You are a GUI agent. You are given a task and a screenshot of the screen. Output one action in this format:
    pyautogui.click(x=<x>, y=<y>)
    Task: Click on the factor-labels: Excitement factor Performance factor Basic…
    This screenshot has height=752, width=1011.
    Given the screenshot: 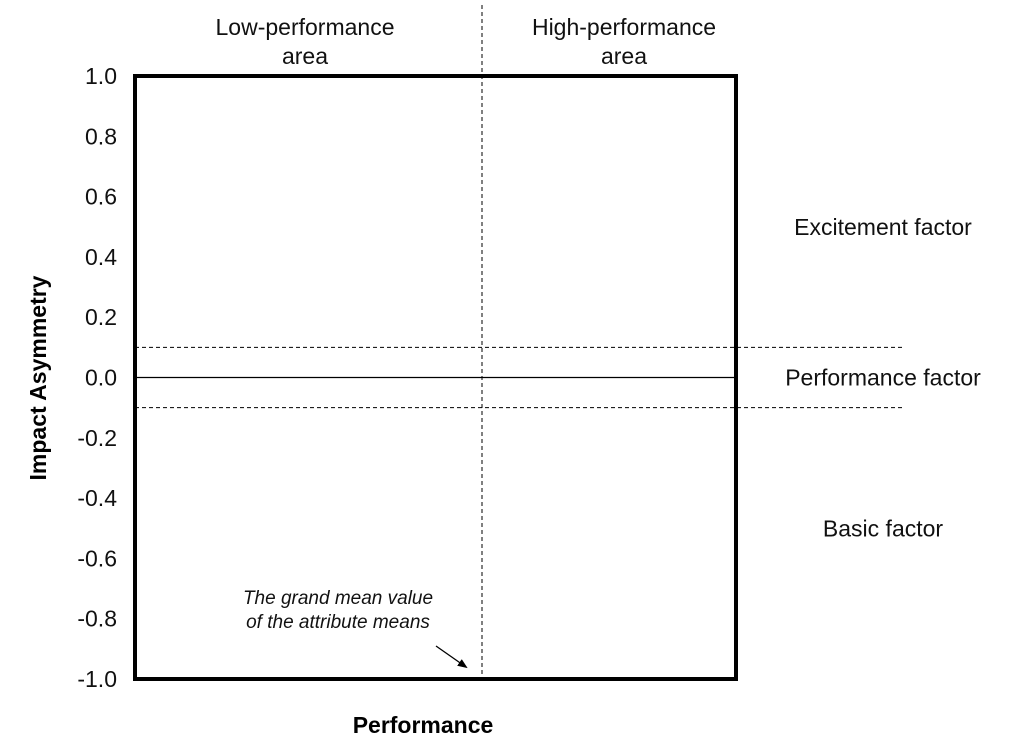 What is the action you would take?
    pyautogui.click(x=883, y=378)
    